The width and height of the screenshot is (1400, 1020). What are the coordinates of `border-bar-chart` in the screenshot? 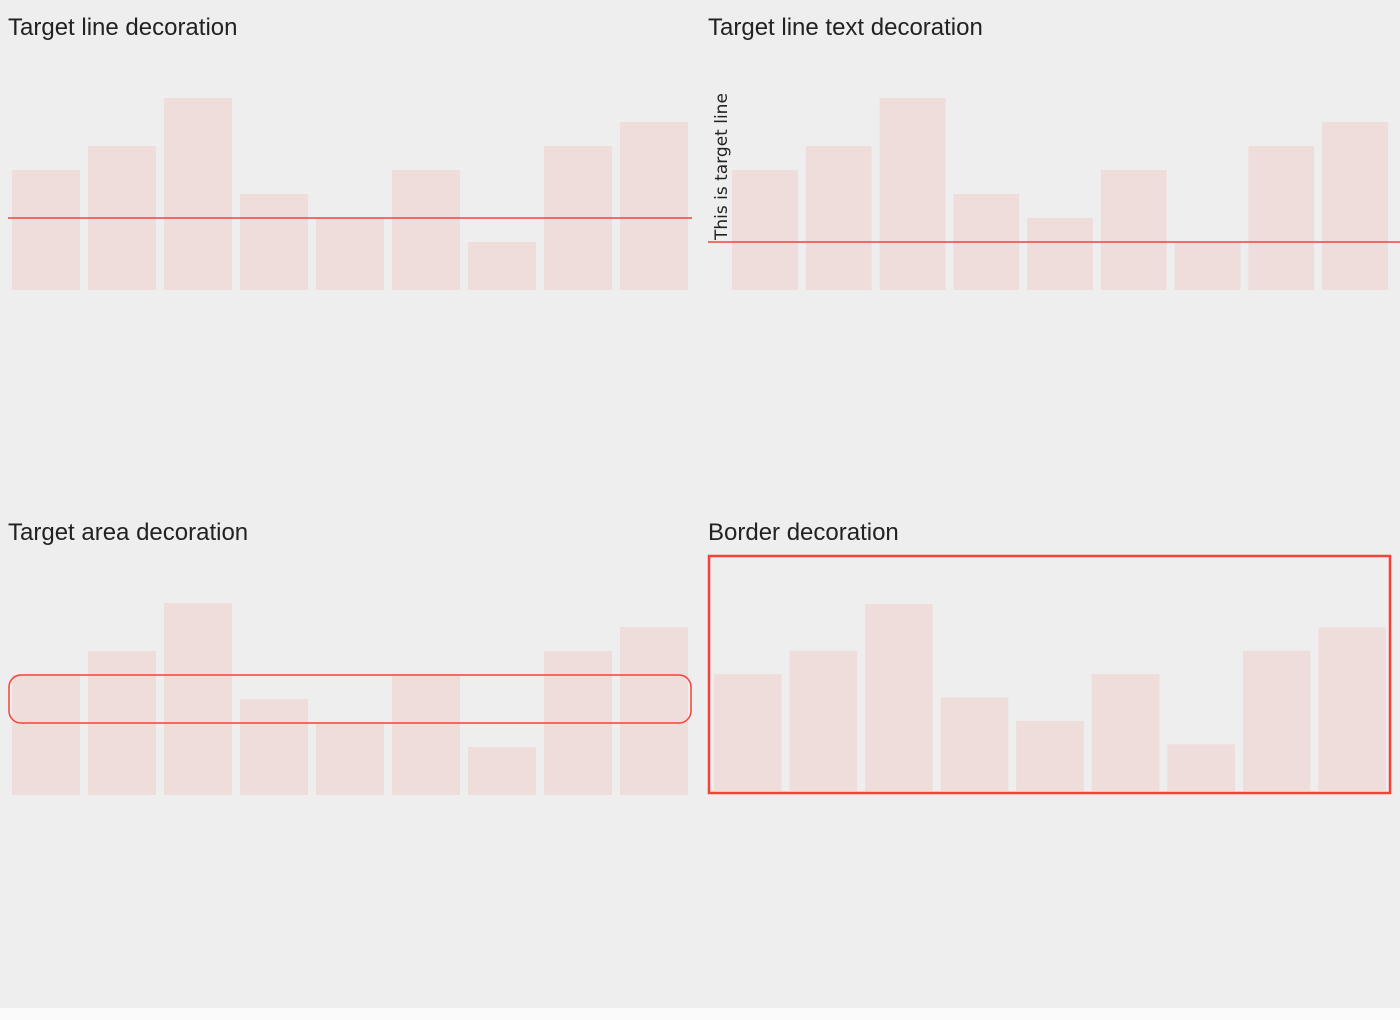 It's located at (1049, 674).